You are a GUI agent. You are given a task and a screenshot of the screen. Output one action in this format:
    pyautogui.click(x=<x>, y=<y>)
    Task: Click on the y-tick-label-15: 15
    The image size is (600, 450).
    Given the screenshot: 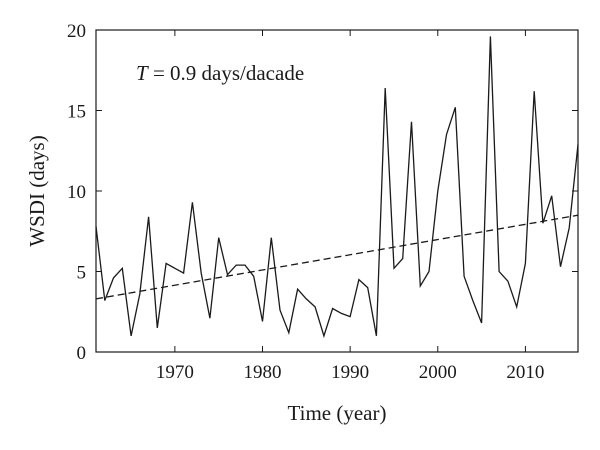 What is the action you would take?
    pyautogui.click(x=76, y=112)
    